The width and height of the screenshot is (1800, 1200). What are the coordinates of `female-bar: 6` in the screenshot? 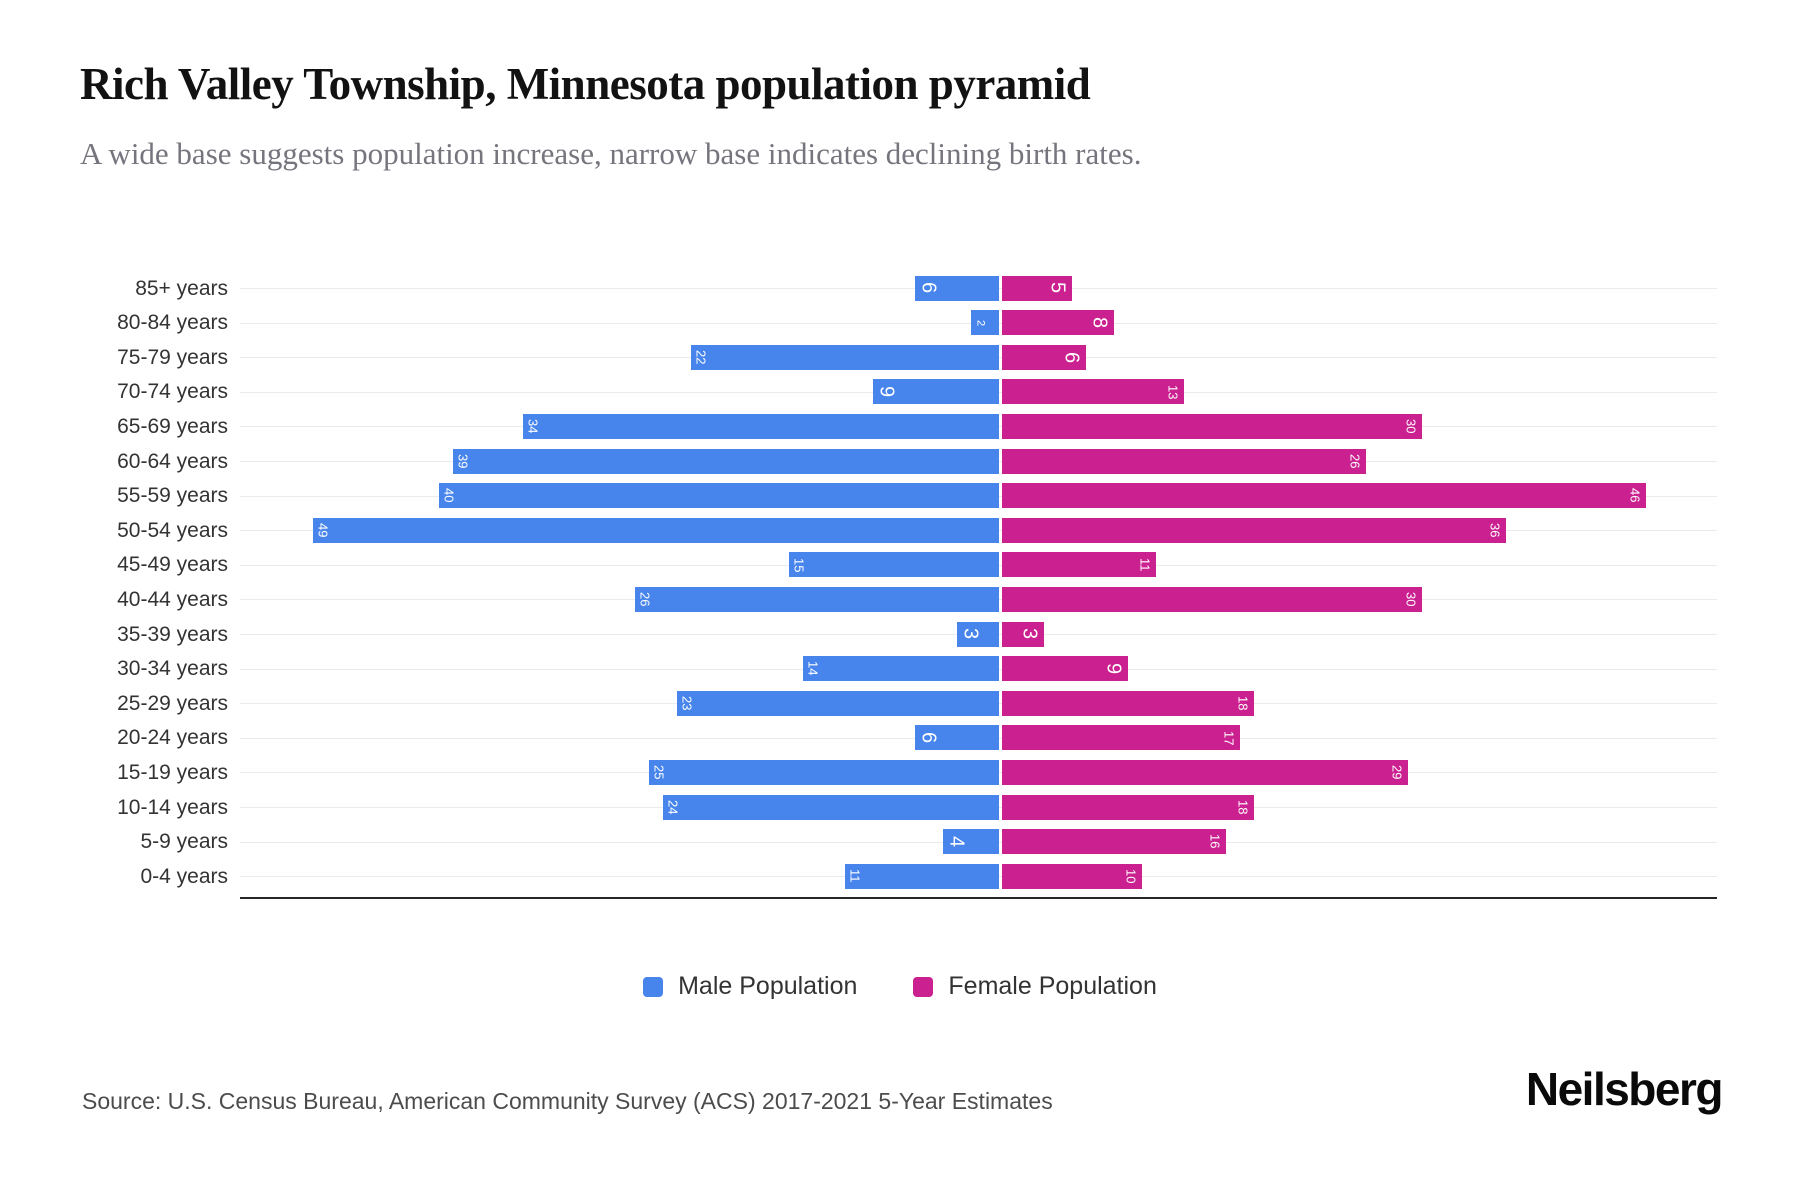 It's located at (1043, 357).